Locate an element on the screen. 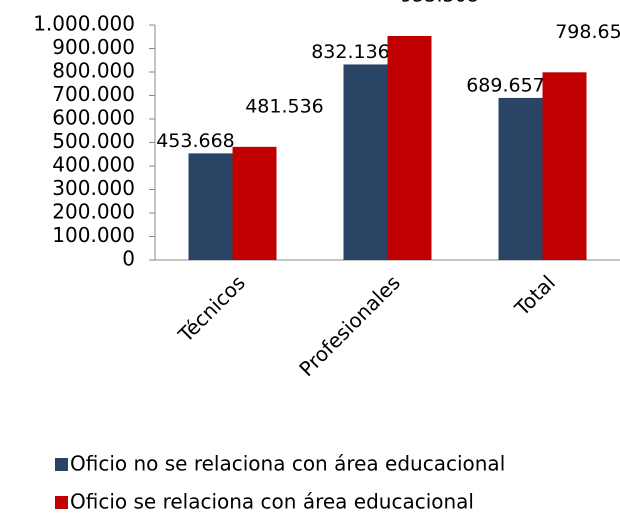 The width and height of the screenshot is (620, 517). x-tick-label: Técnicos is located at coordinates (211, 308).